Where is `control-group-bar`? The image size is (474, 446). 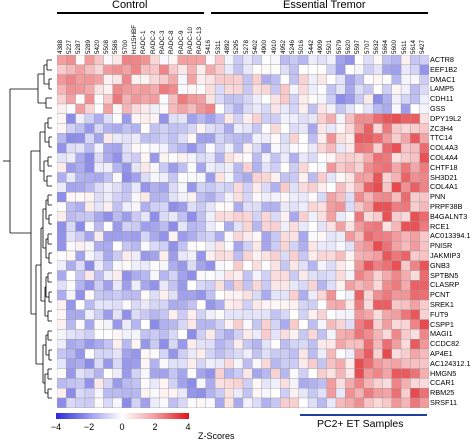 control-group-bar is located at coordinates (130, 13).